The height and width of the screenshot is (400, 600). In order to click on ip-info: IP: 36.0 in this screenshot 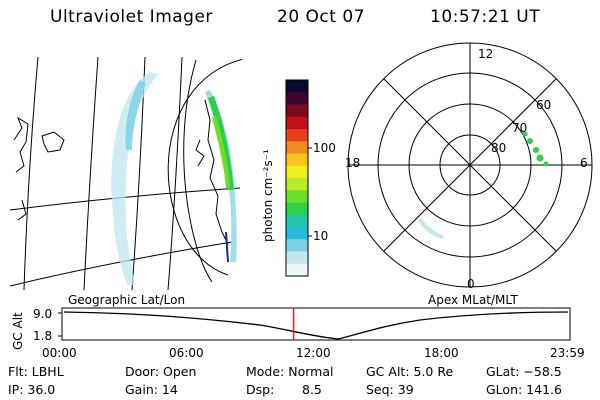, I will do `click(32, 389)`.